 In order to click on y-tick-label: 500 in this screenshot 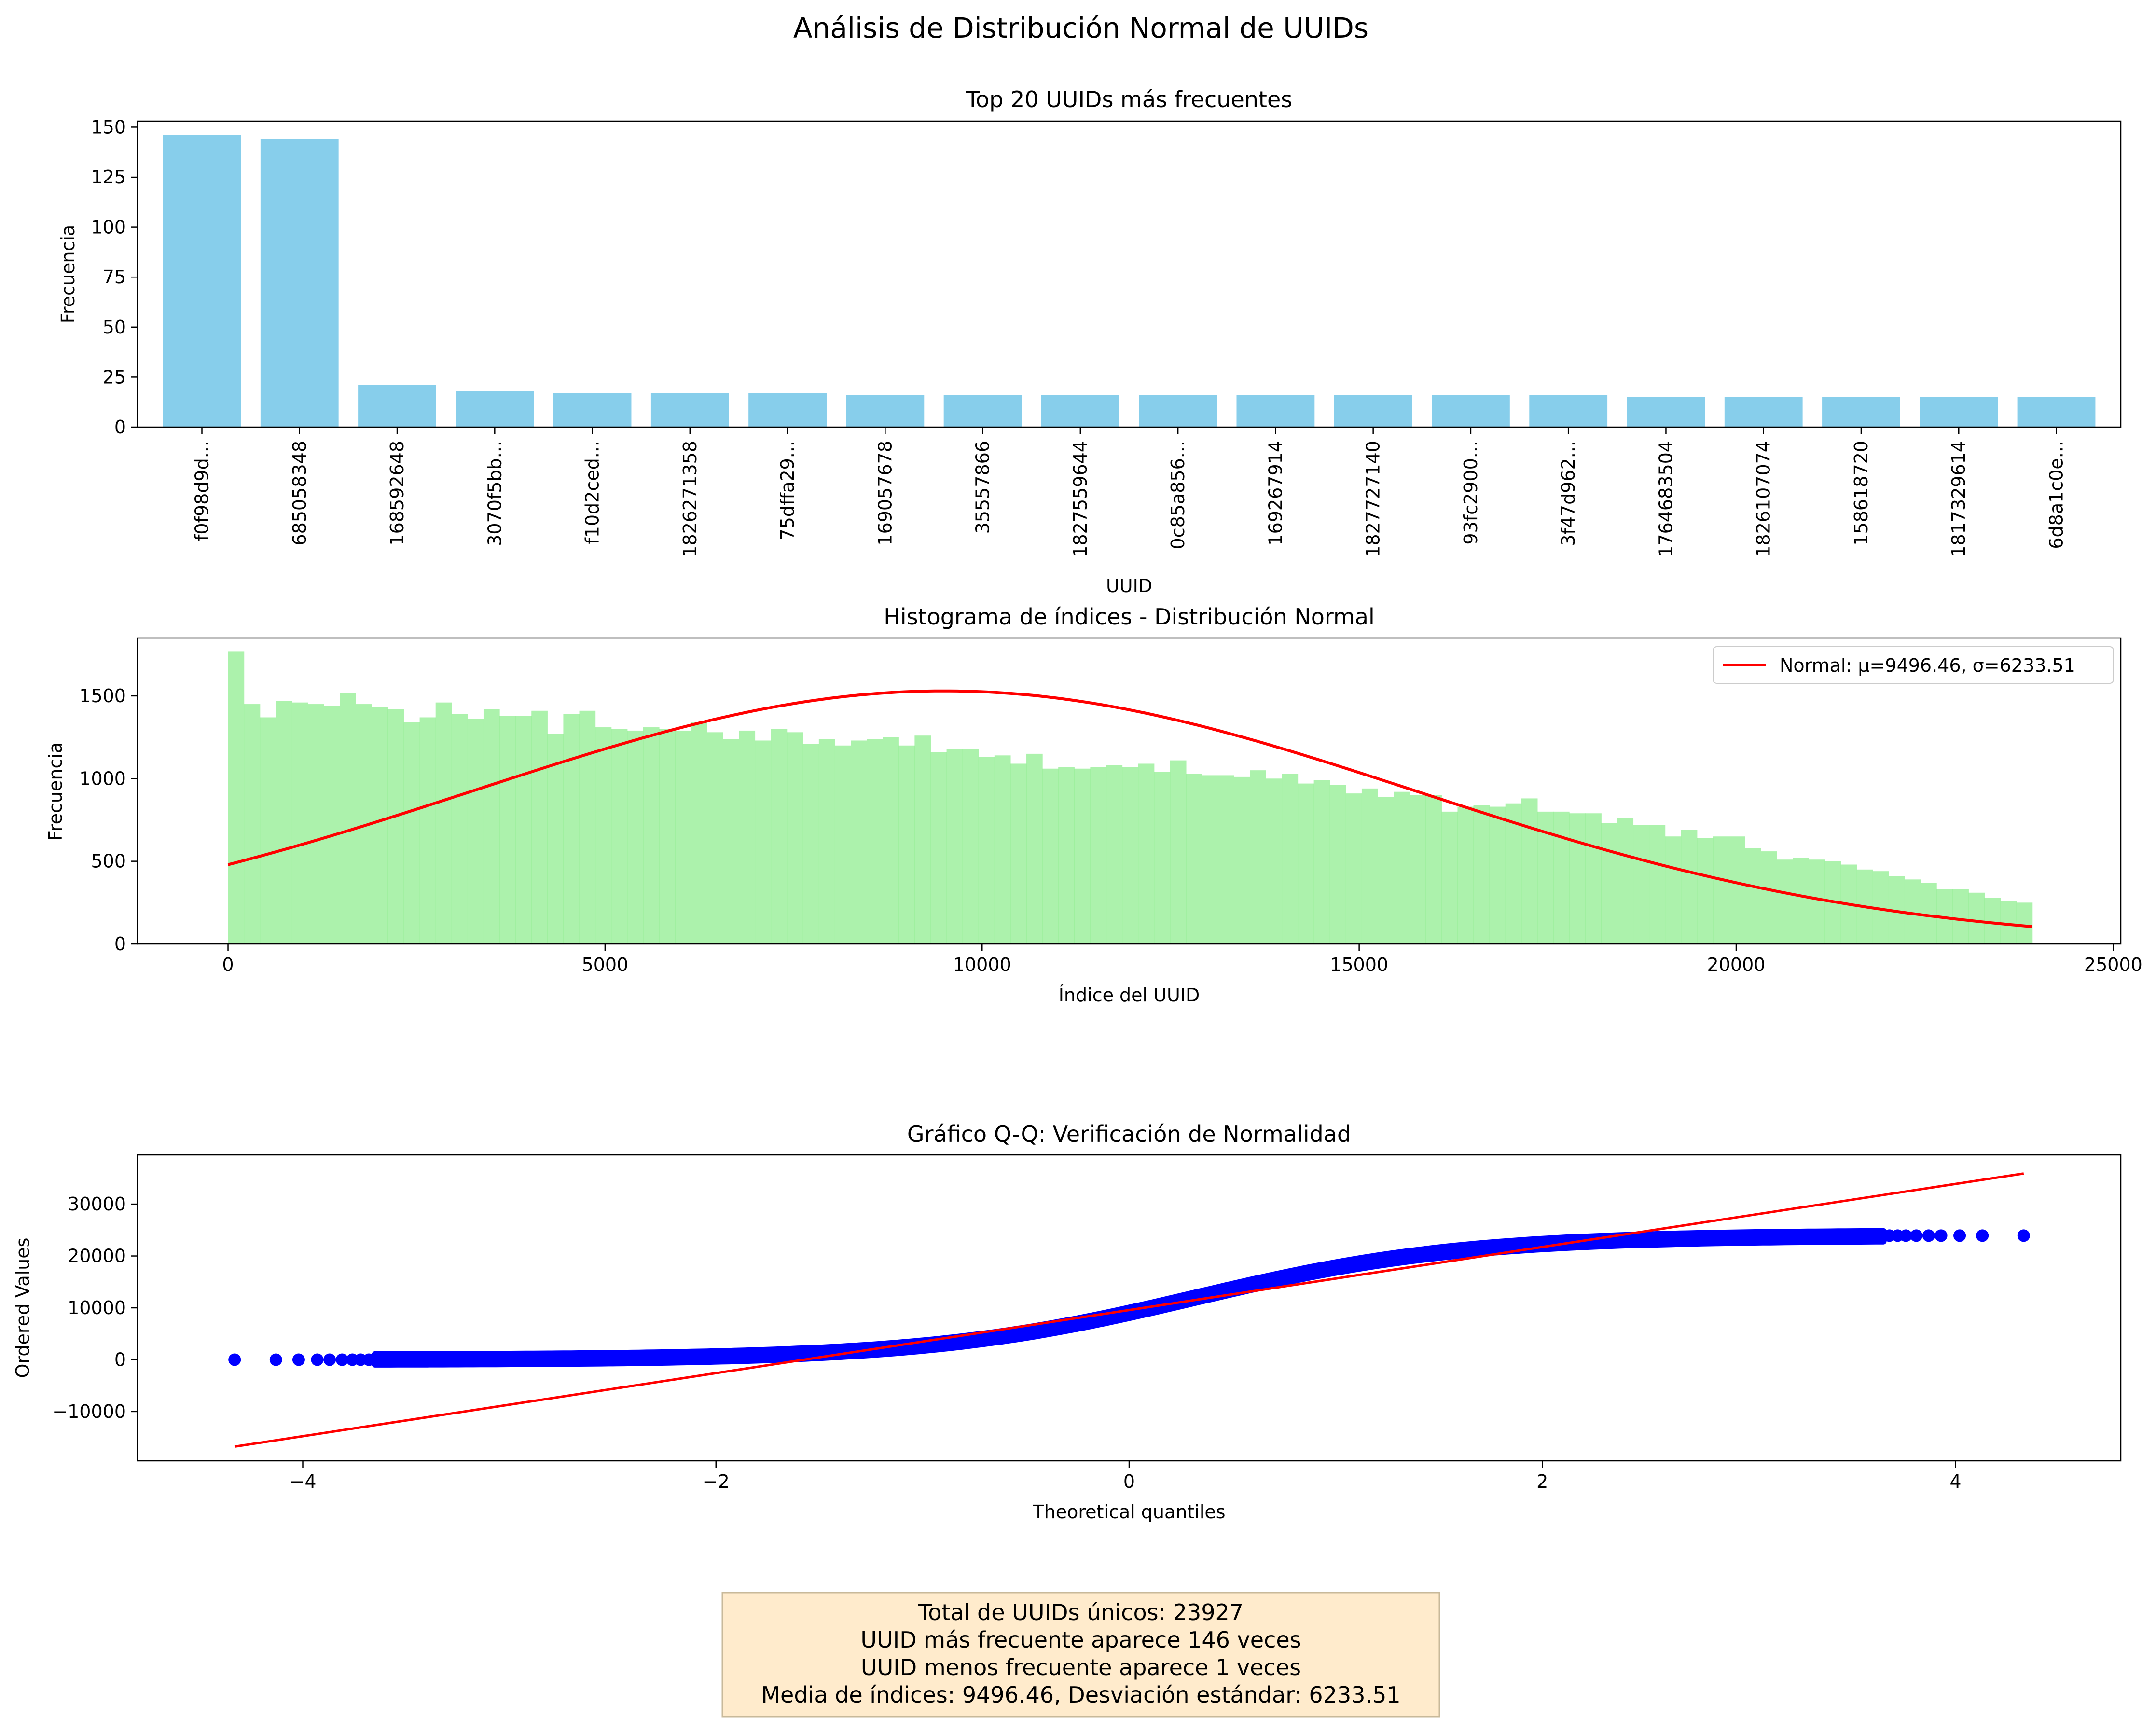, I will do `click(108, 862)`.